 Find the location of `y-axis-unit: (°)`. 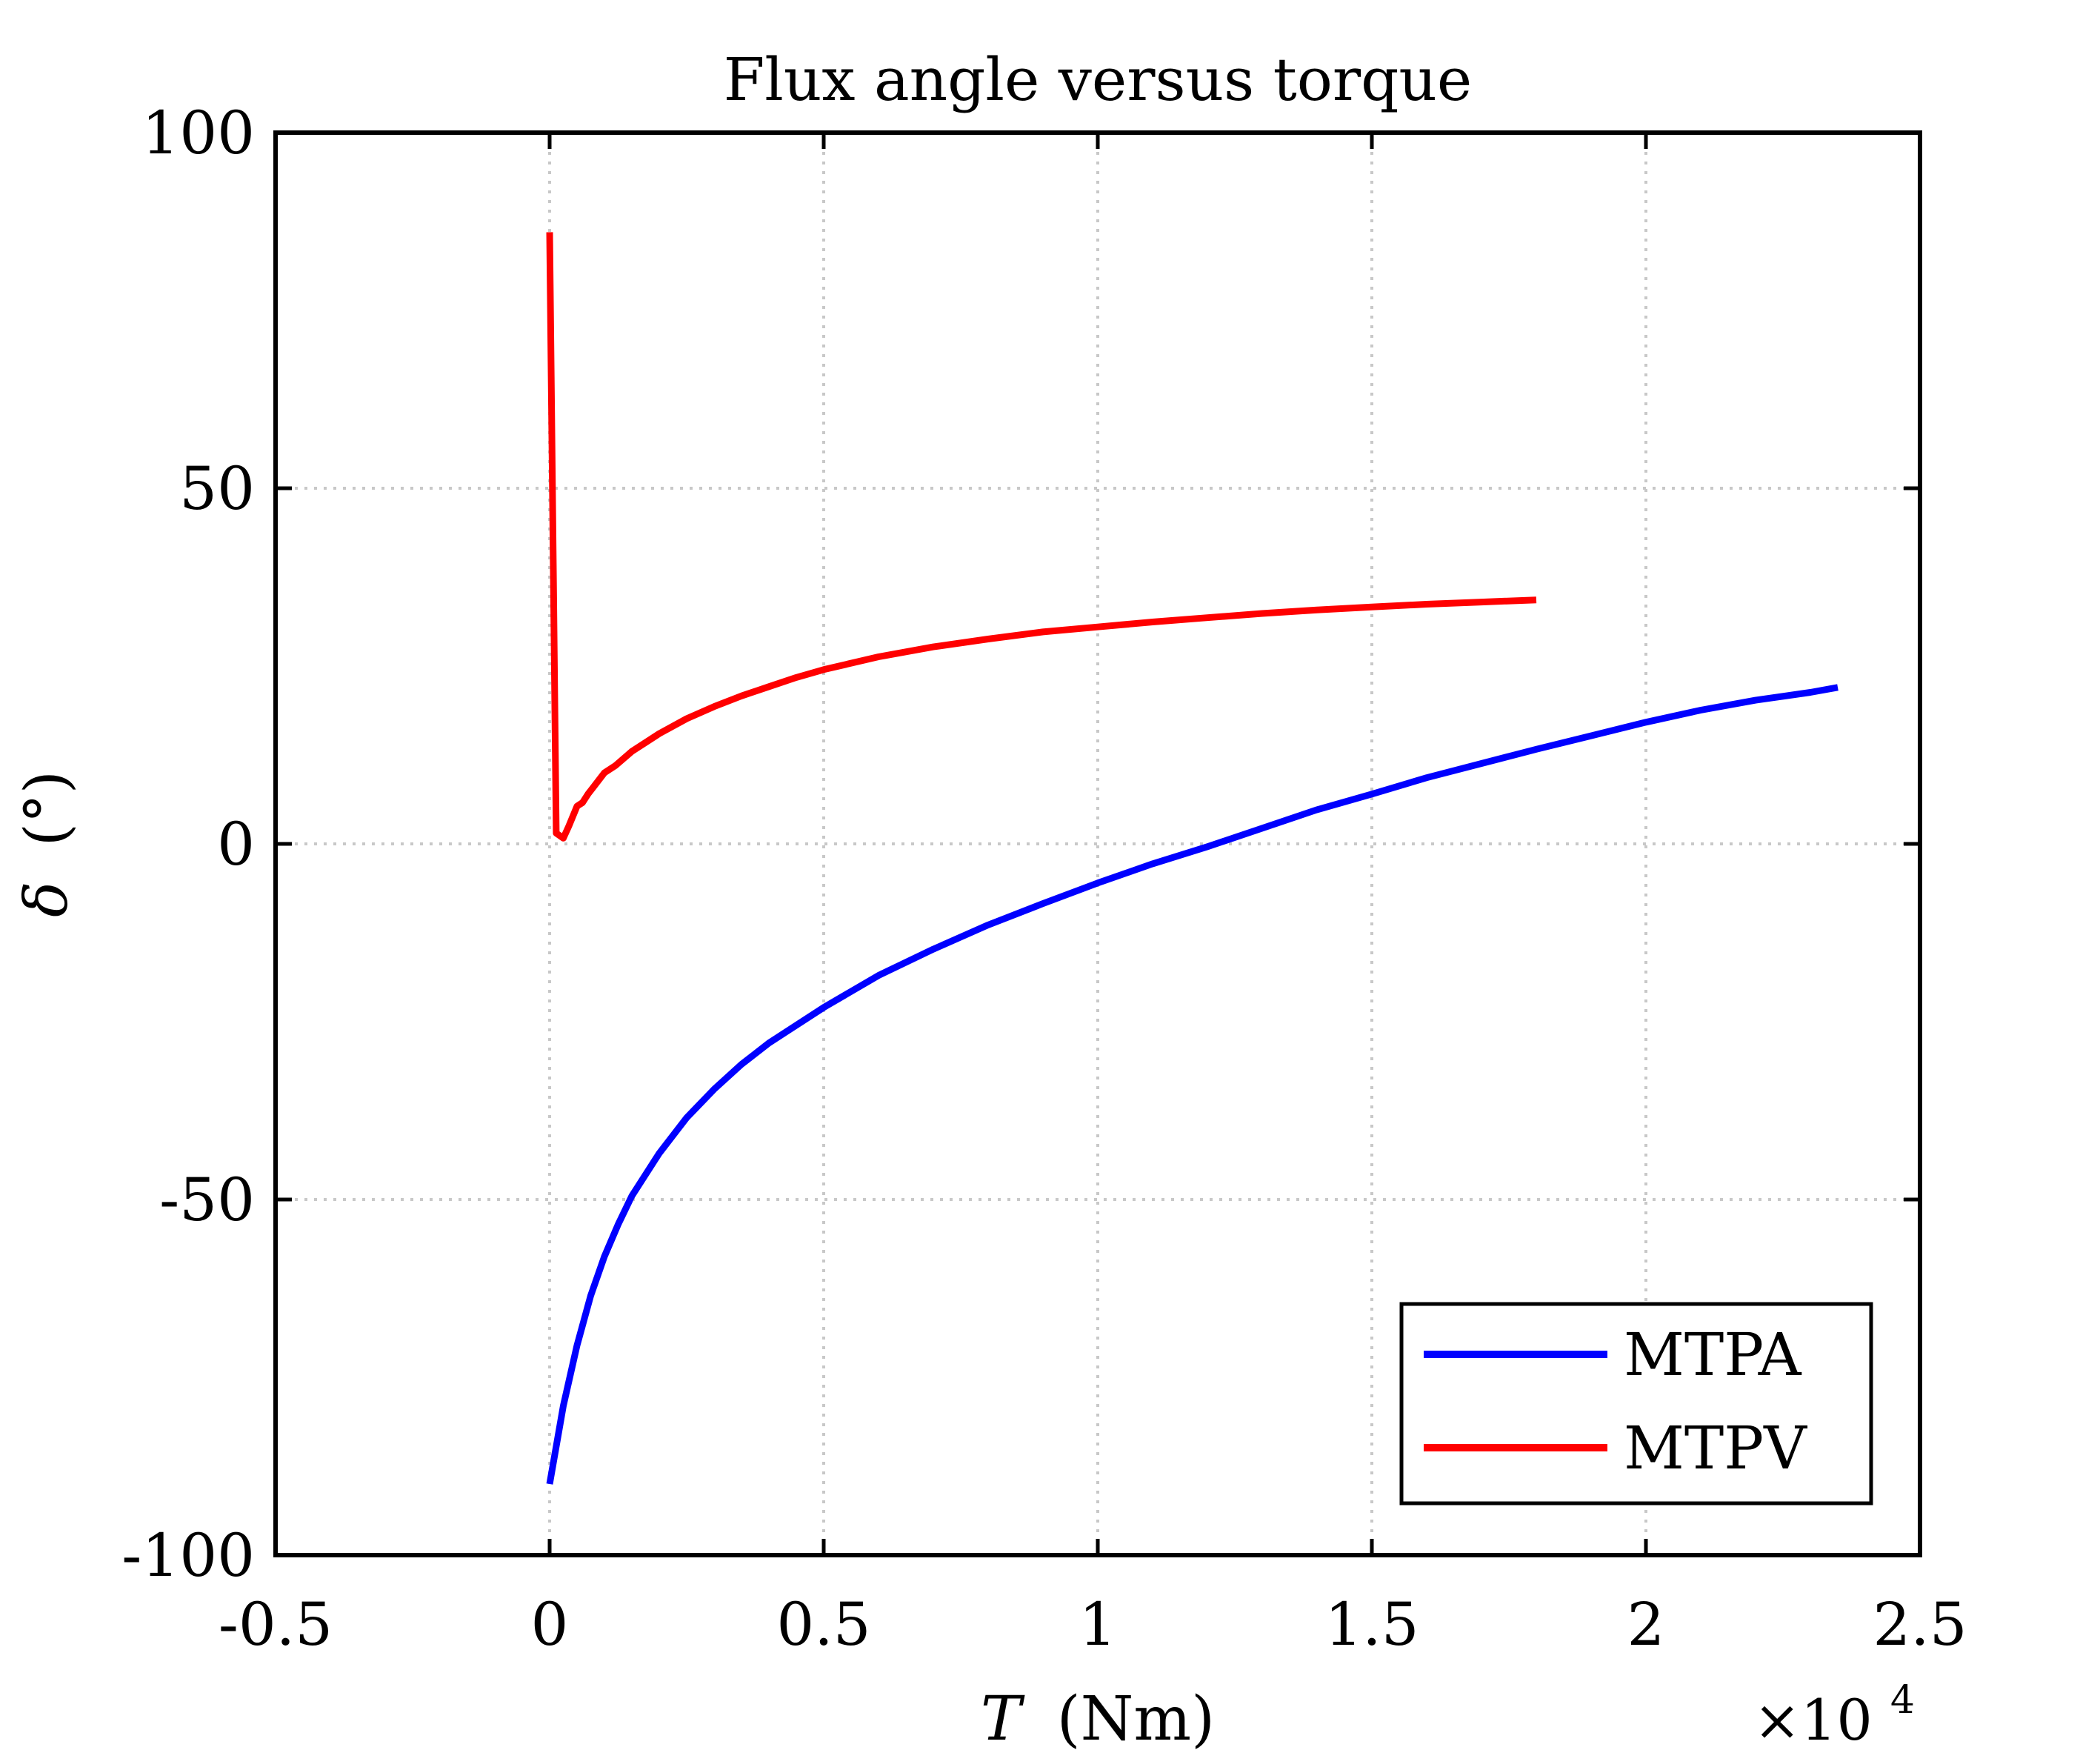

y-axis-unit: (°) is located at coordinates (46, 808).